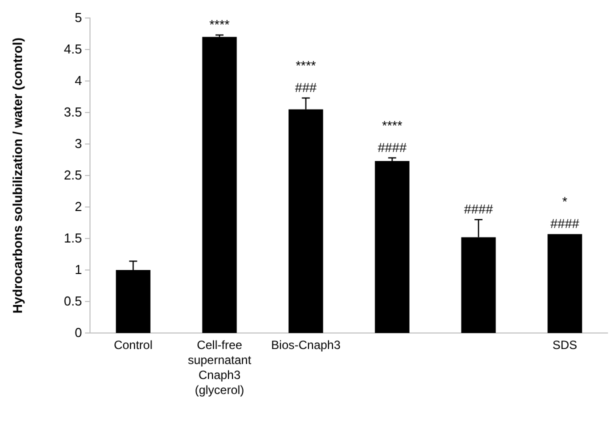 The height and width of the screenshot is (426, 616). I want to click on y-tick-label: 4.5, so click(73, 49).